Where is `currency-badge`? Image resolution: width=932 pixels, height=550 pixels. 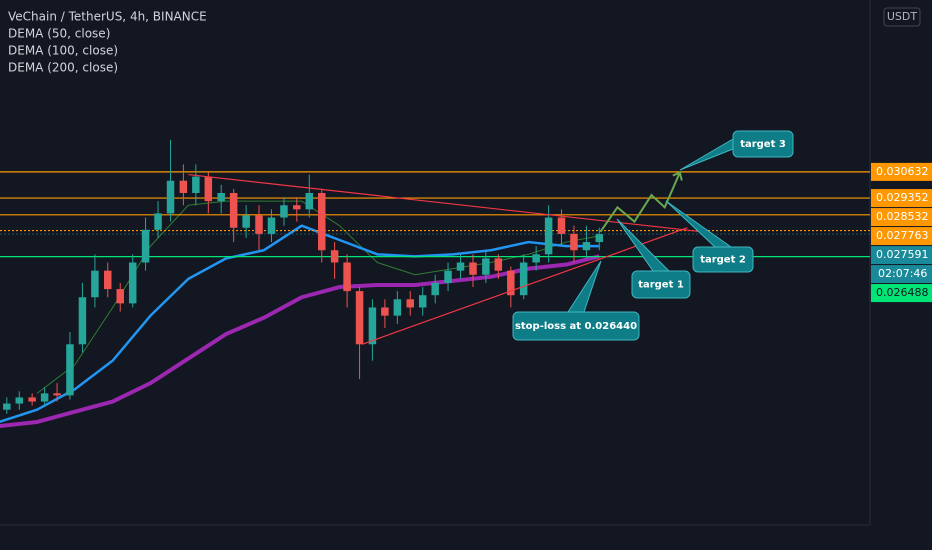 currency-badge is located at coordinates (902, 17).